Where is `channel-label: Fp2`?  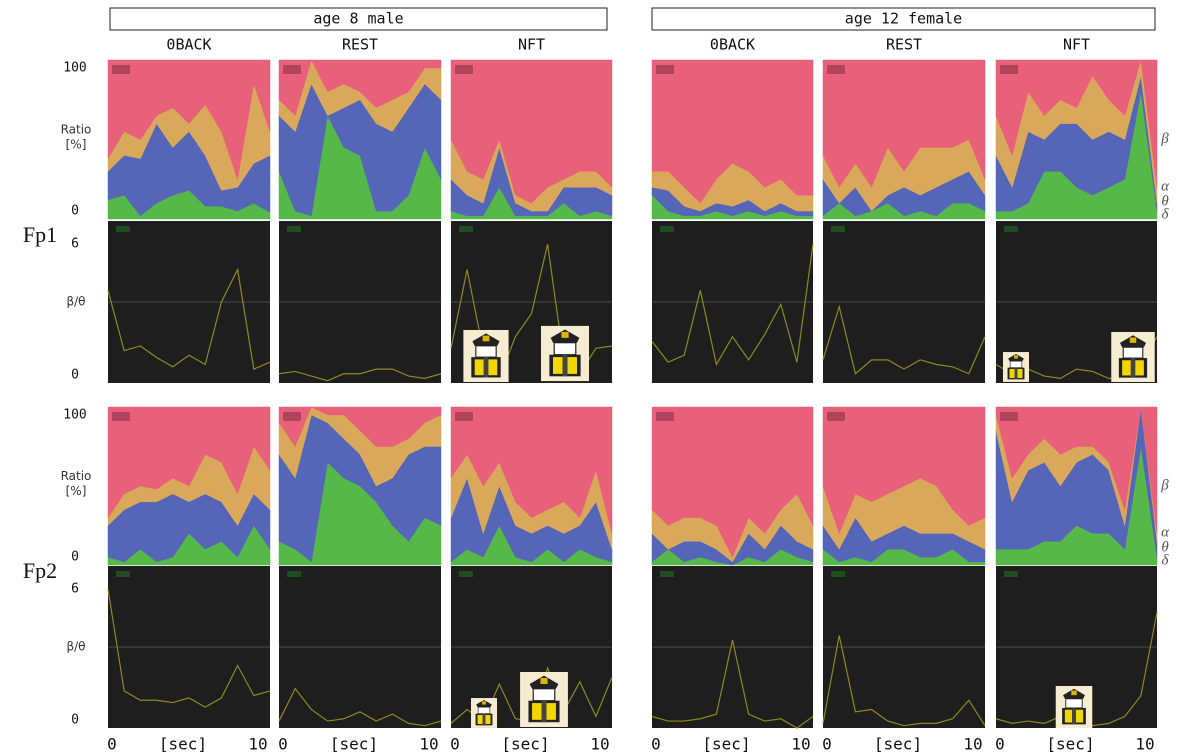
channel-label: Fp2 is located at coordinates (40, 570).